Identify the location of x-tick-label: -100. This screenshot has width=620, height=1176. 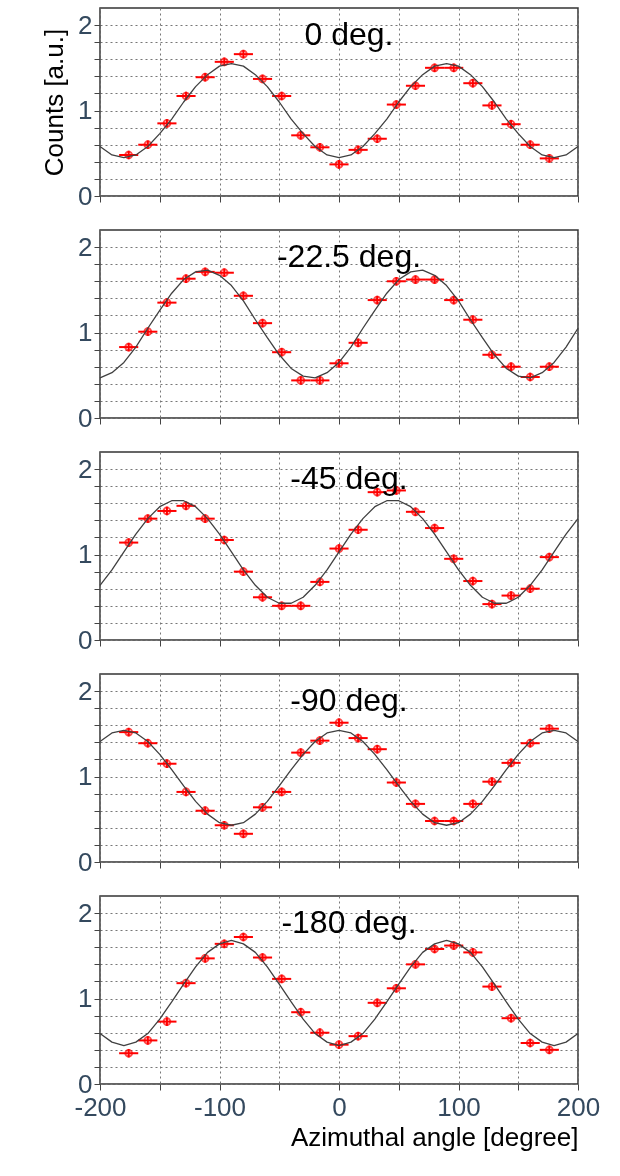
(220, 1106).